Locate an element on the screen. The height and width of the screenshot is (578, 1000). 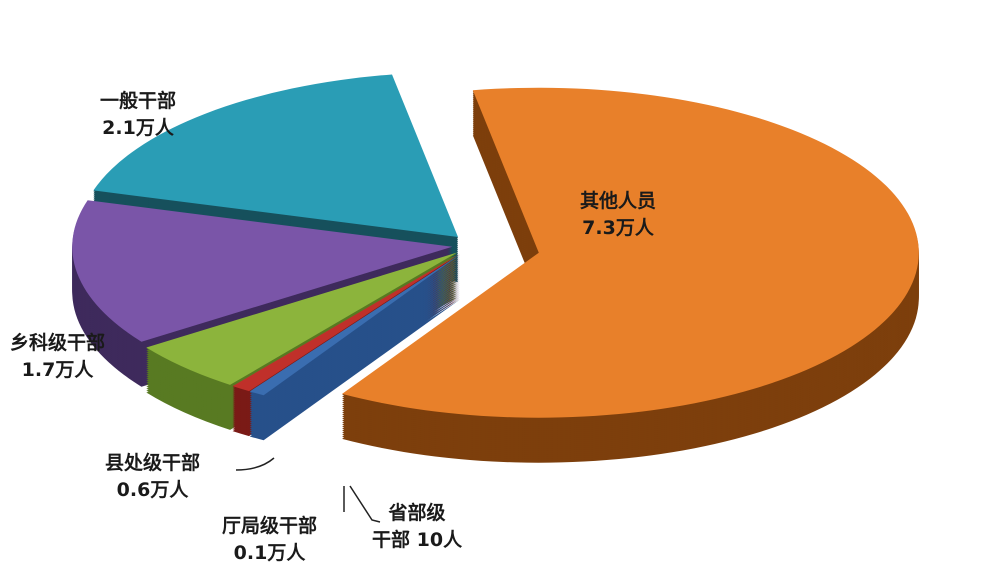
label-county-value: 0.6万人 is located at coordinates (152, 490).